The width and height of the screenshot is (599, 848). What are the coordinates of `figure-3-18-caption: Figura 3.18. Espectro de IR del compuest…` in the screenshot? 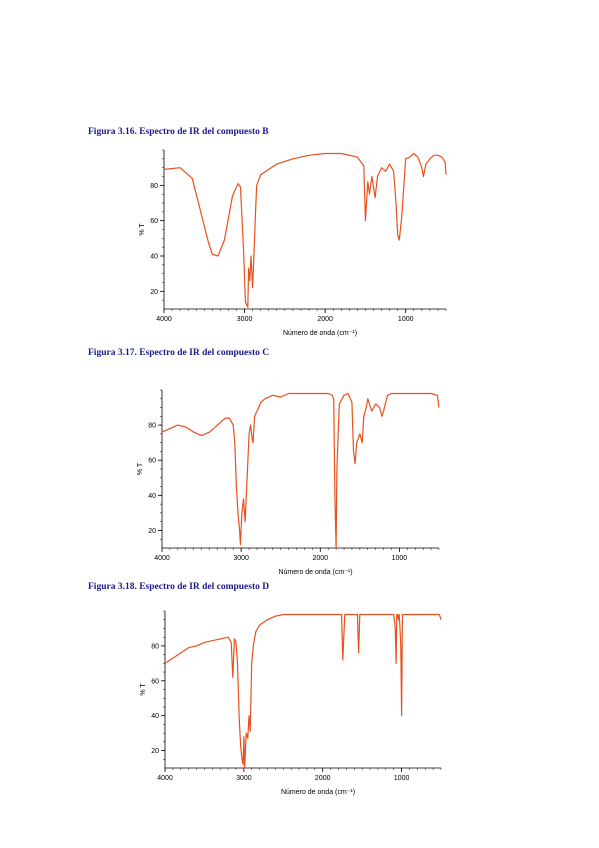 It's located at (179, 587).